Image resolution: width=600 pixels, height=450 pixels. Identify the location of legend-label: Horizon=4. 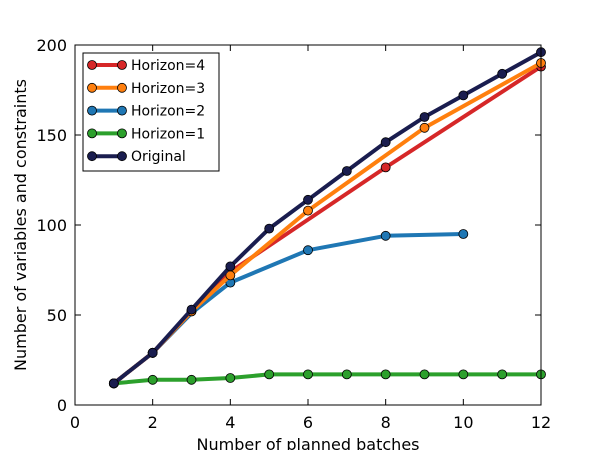
(168, 66).